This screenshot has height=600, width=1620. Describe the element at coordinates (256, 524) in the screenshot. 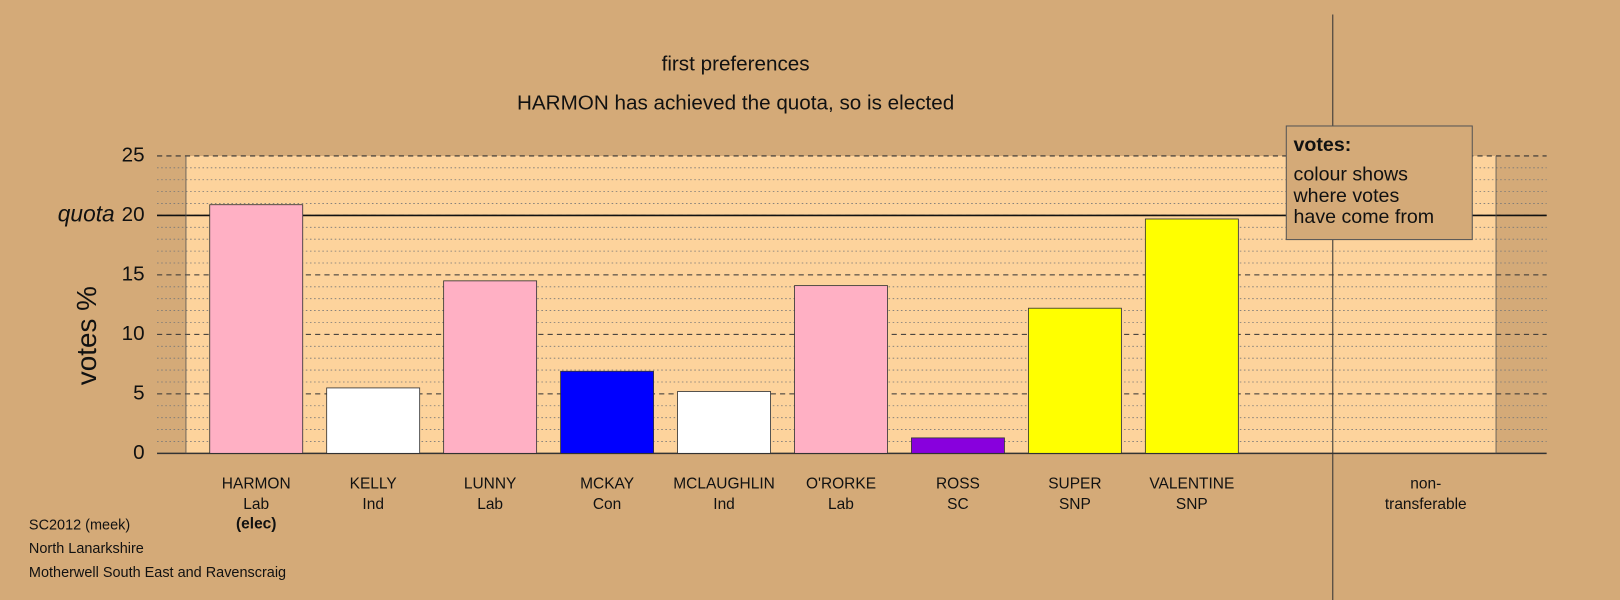

I see `elected-label: (elec)` at that location.